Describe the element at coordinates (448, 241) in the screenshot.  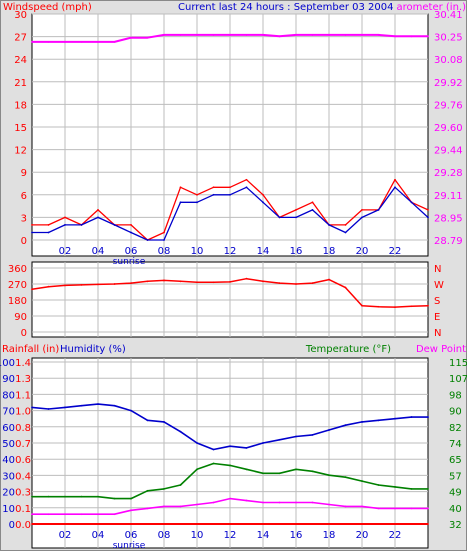
I see `barometer-axis-tick-label: 28.79` at that location.